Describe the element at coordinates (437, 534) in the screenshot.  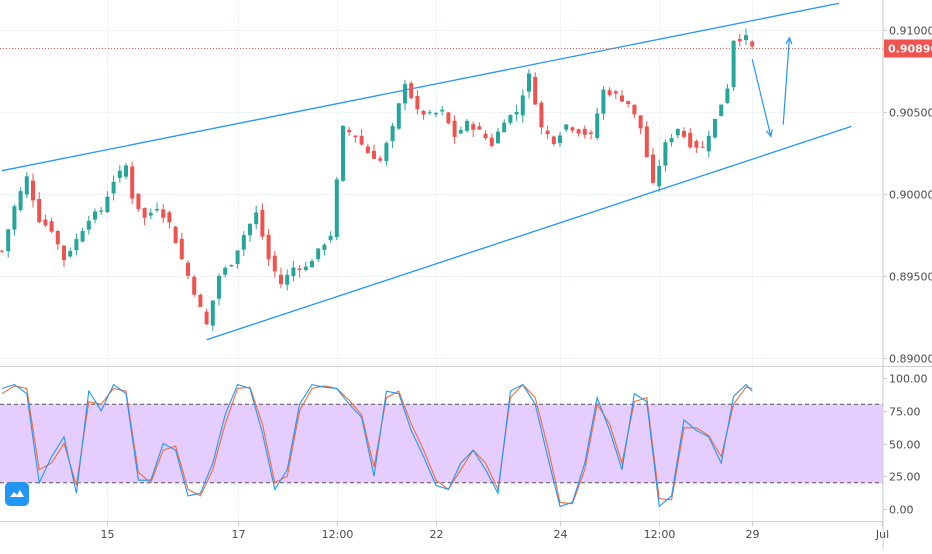
I see `time-tick-label: 22` at that location.